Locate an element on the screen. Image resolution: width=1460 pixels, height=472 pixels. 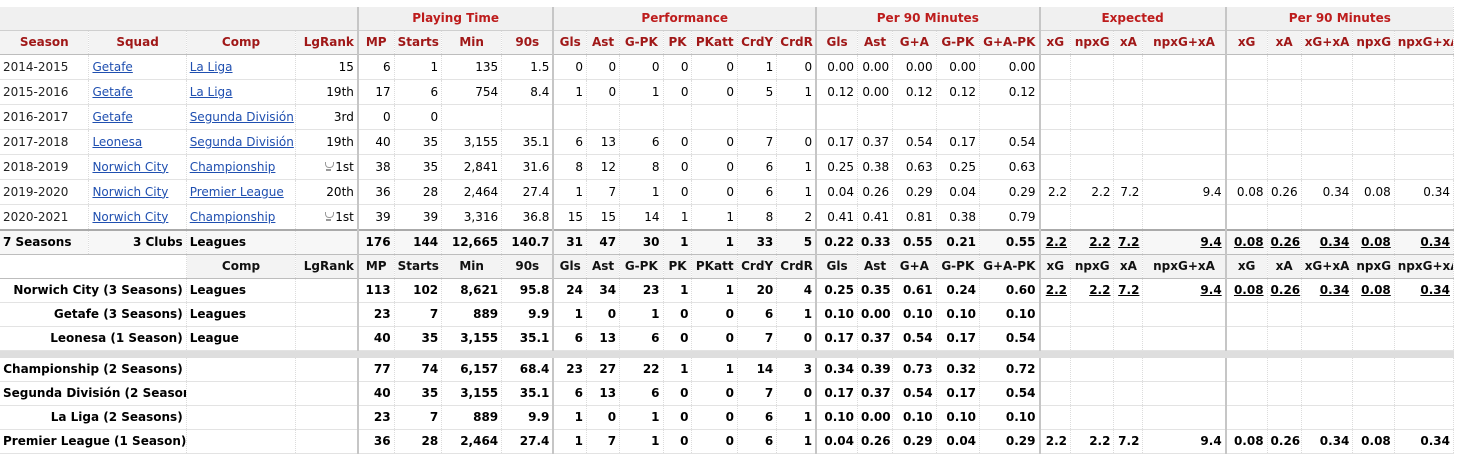
summary-header-90s: 90s is located at coordinates (527, 266).